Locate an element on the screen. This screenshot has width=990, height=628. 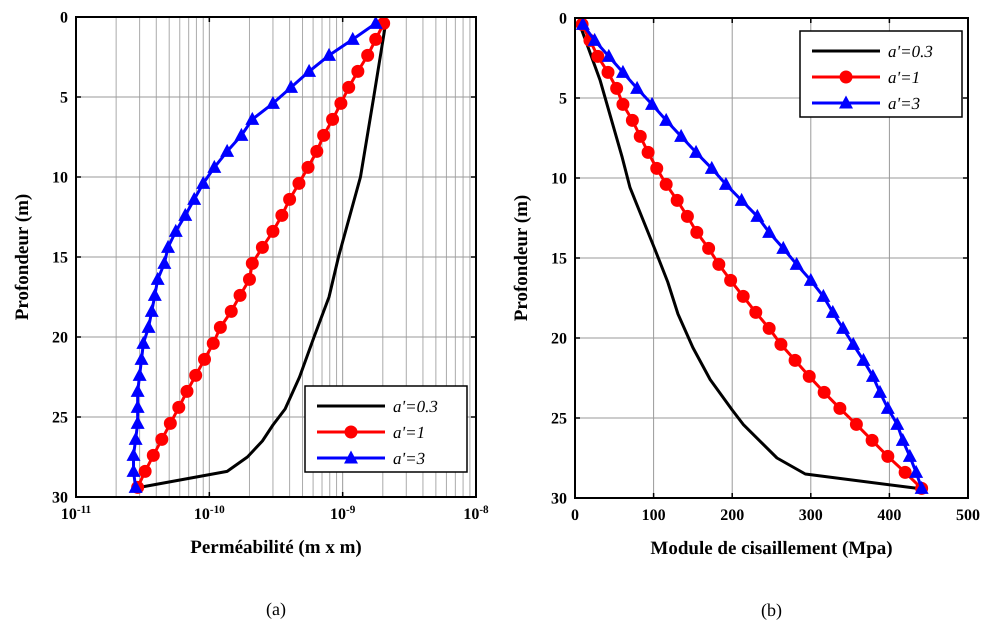
text: (b) is located at coordinates (771, 610).